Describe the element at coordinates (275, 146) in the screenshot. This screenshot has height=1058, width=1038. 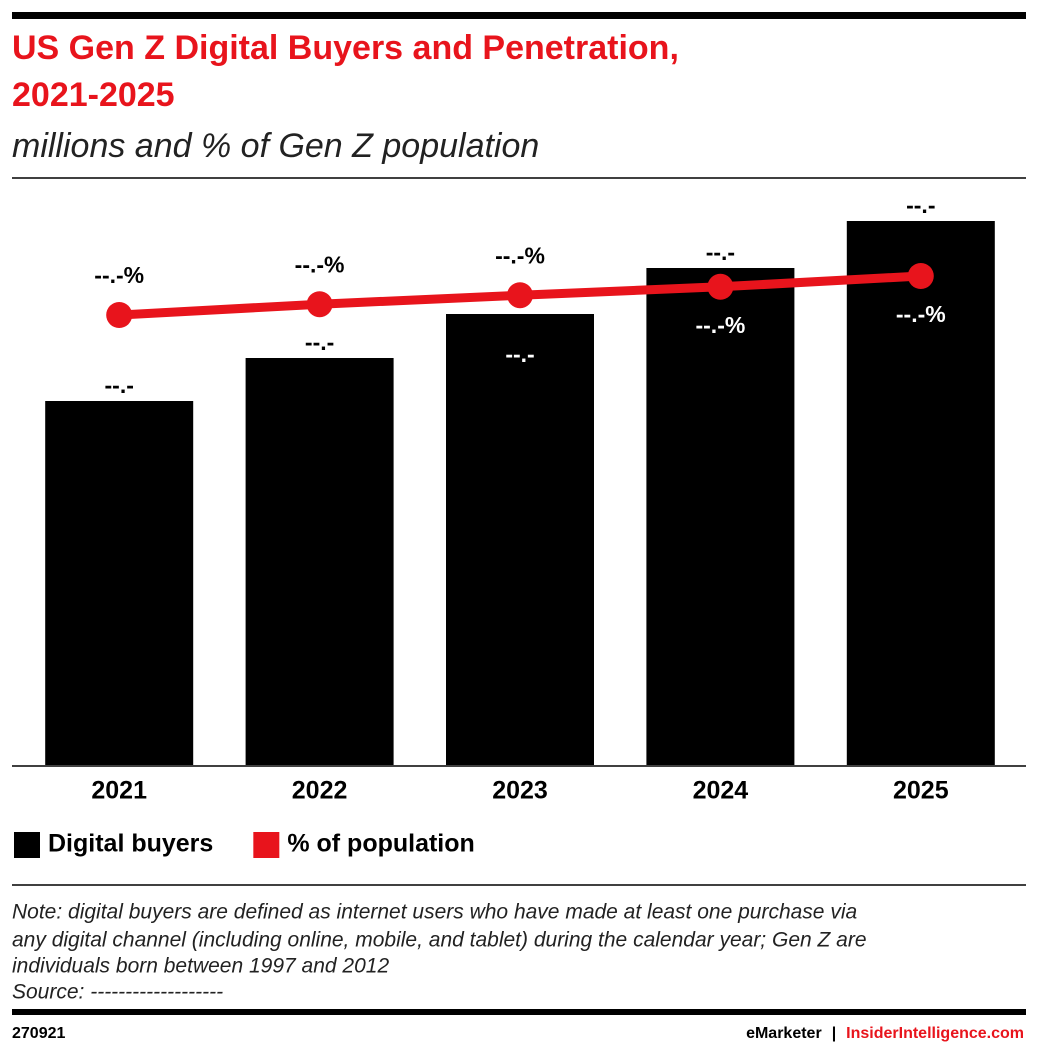
I see `chart-subtitle: millions and % of Gen Z population` at that location.